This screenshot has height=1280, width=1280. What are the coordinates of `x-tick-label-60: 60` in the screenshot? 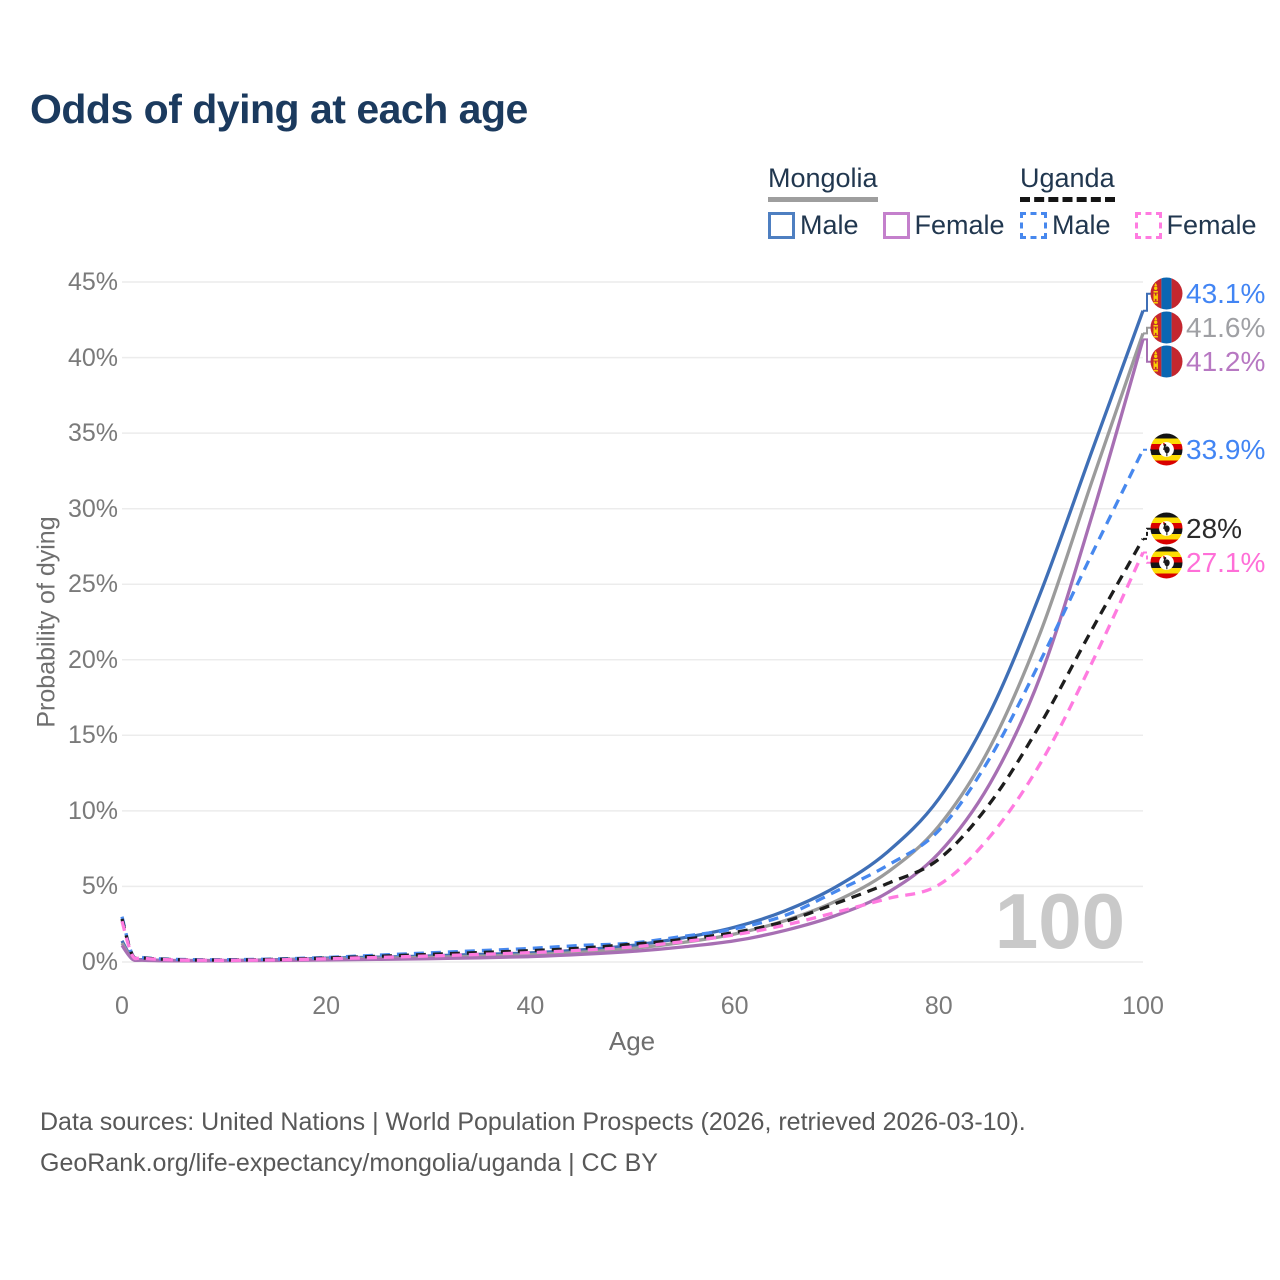 It's located at (734, 1006).